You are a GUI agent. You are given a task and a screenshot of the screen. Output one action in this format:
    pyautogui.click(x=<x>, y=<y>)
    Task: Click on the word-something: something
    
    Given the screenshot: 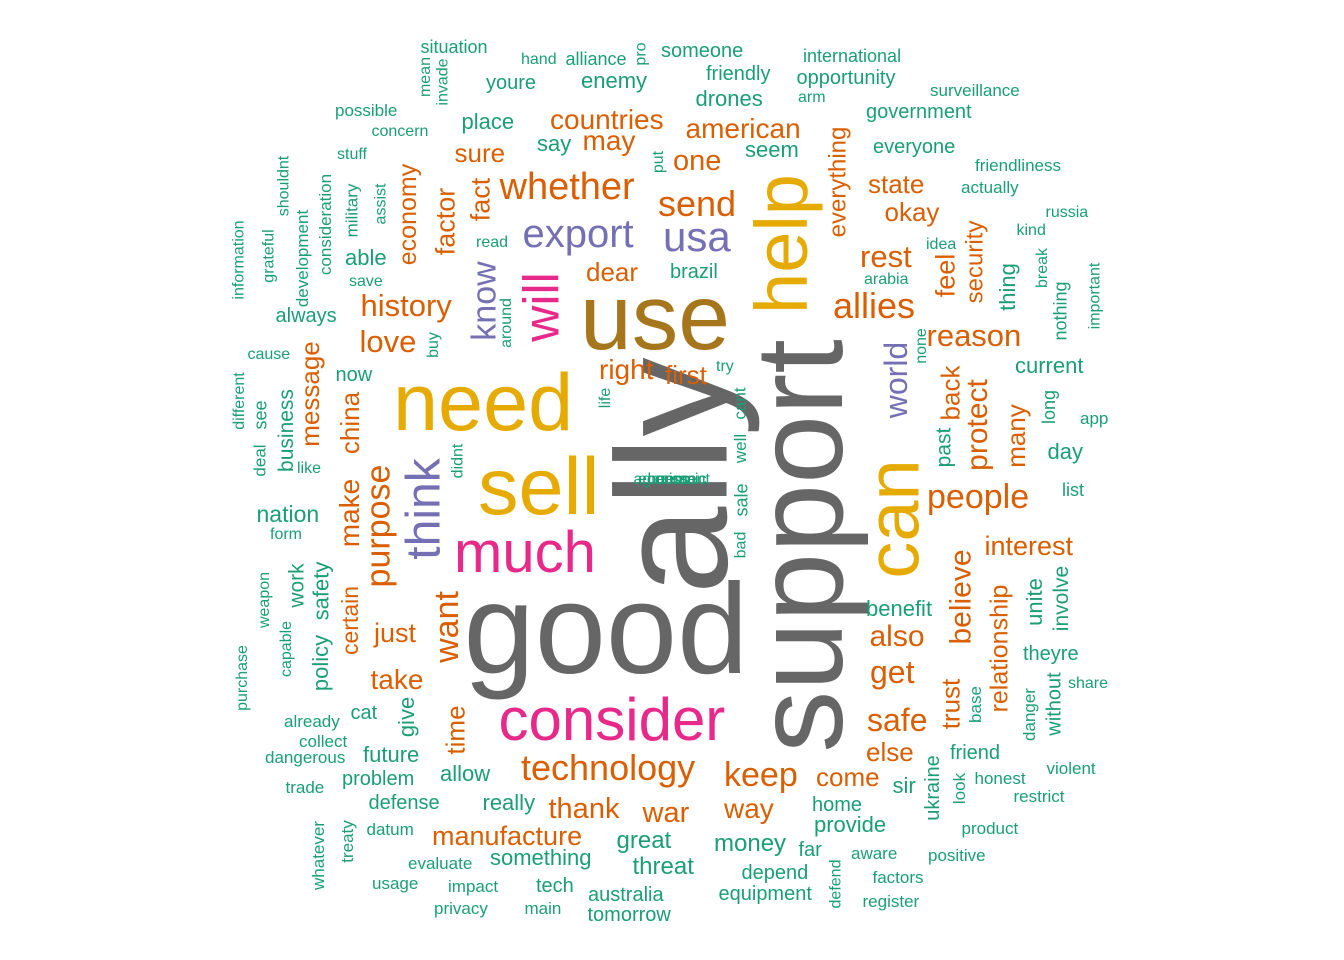 What is the action you would take?
    pyautogui.click(x=541, y=857)
    